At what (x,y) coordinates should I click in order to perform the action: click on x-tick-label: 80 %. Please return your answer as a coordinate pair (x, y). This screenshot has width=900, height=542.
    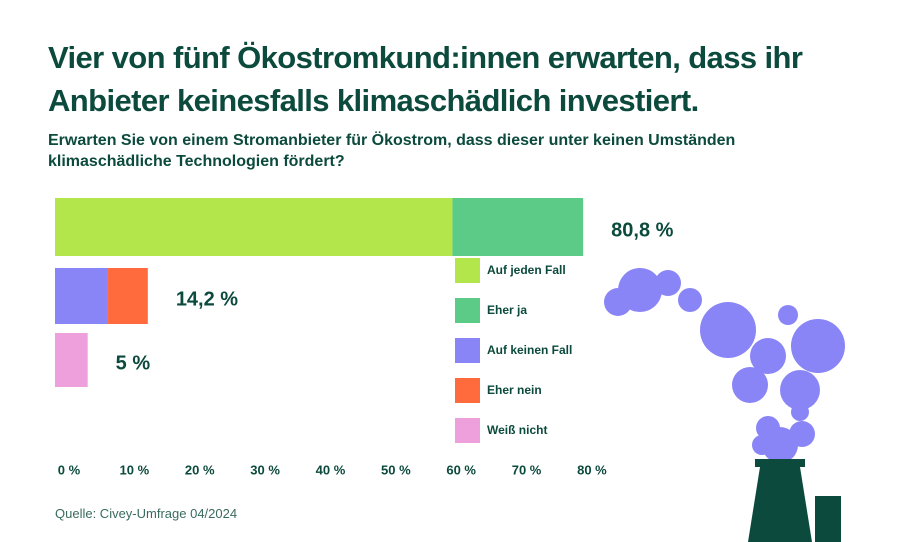
    Looking at the image, I should click on (592, 469).